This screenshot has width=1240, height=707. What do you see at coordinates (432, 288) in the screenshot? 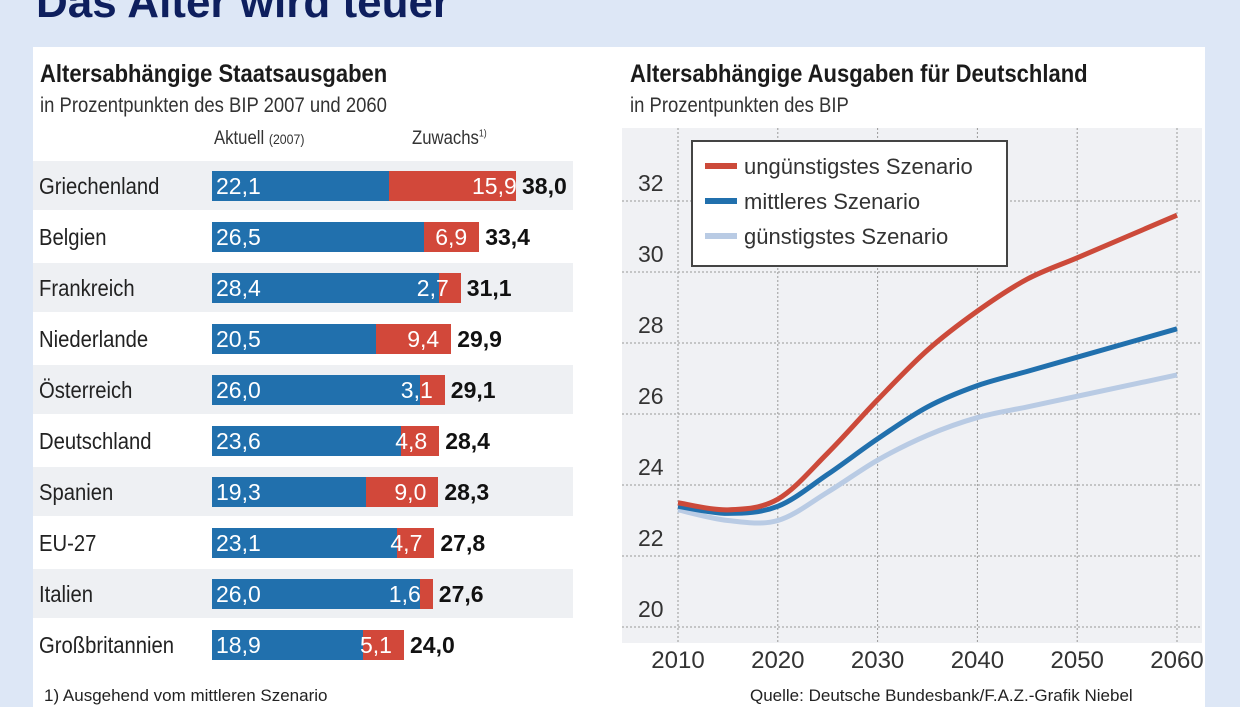
I see `value-increase: 2,7` at bounding box center [432, 288].